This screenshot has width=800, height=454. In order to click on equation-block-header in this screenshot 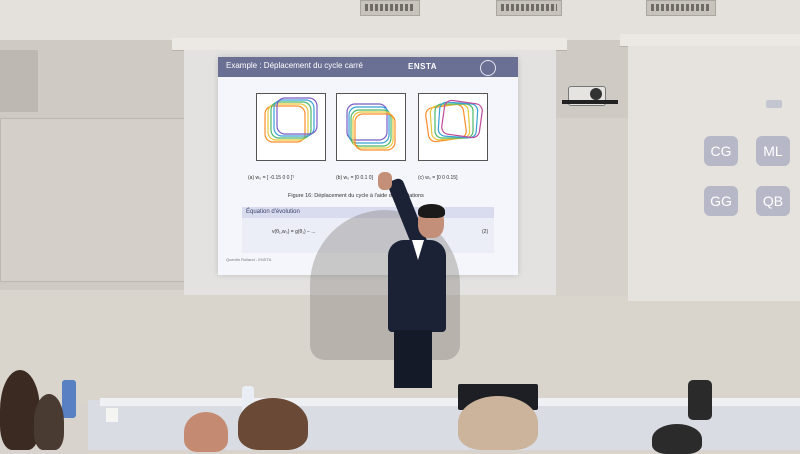, I will do `click(368, 212)`.